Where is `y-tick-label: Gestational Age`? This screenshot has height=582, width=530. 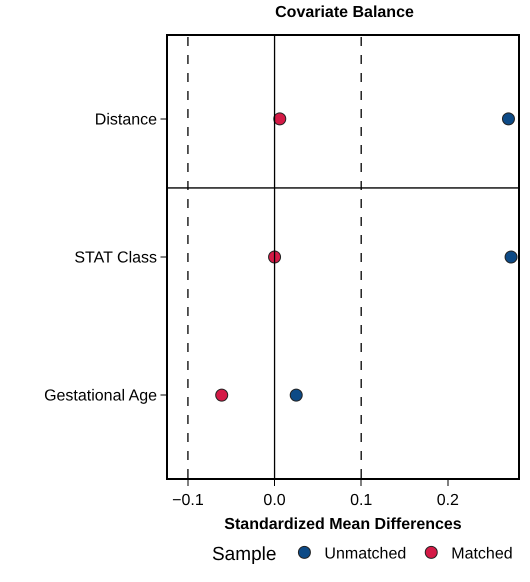 y-tick-label: Gestational Age is located at coordinates (101, 396).